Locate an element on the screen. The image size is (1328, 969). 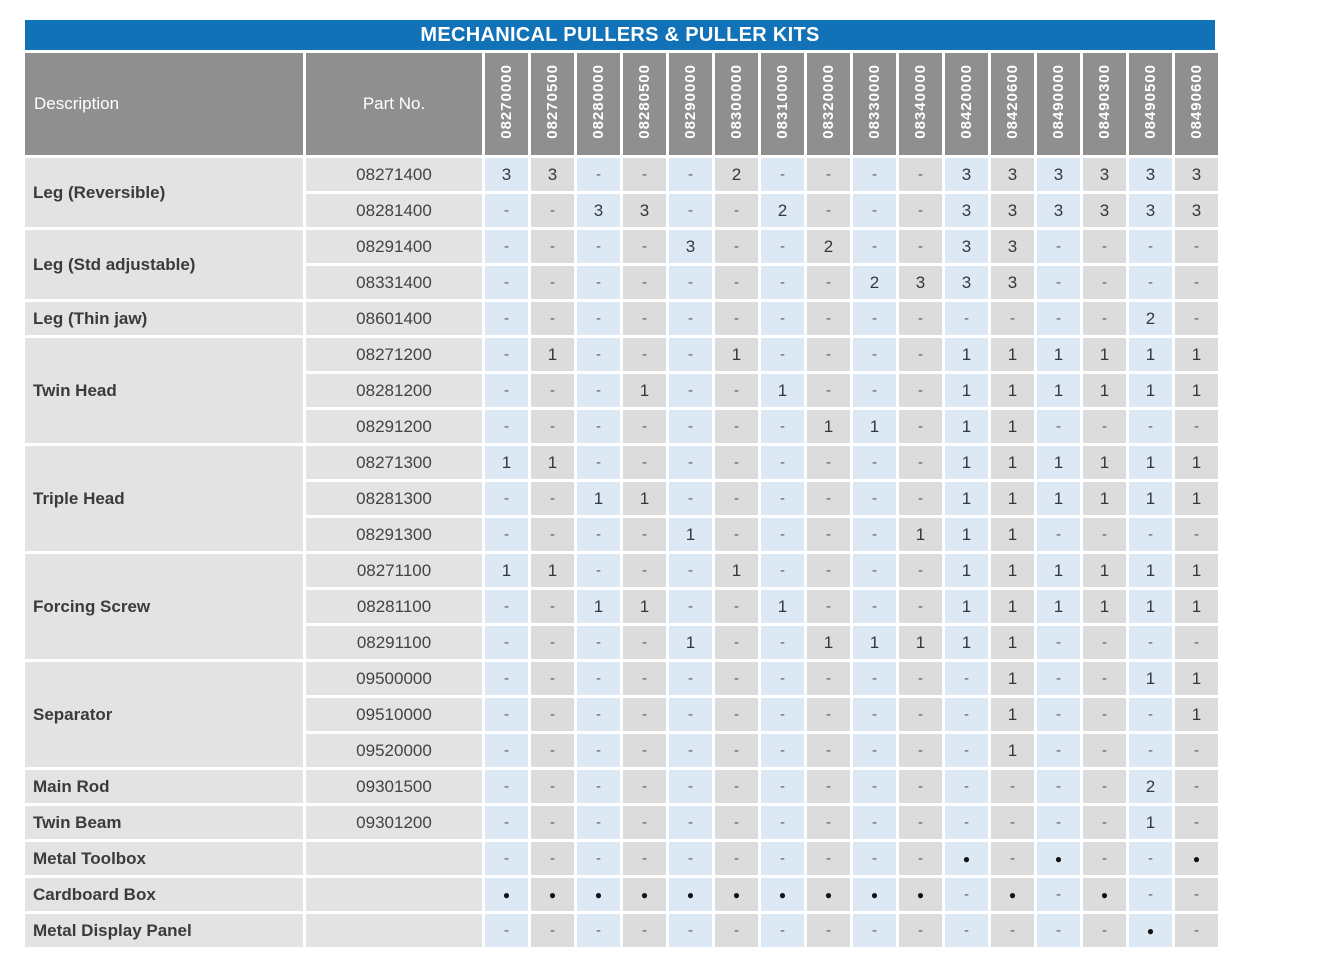
description-cell: Metal Display Panel is located at coordinates (164, 930).